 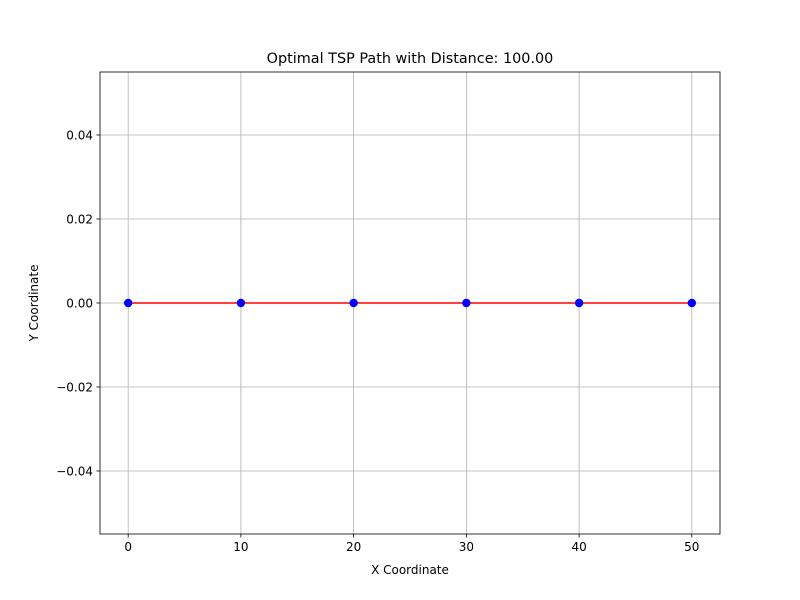 What do you see at coordinates (128, 547) in the screenshot?
I see `x-tick-label: 0` at bounding box center [128, 547].